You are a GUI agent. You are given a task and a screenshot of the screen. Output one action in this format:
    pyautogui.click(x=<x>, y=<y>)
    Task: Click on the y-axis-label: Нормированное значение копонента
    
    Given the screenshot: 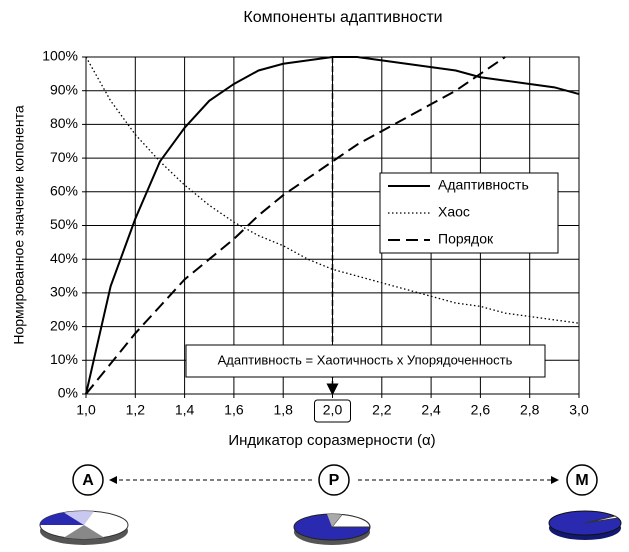 What is the action you would take?
    pyautogui.click(x=19, y=225)
    